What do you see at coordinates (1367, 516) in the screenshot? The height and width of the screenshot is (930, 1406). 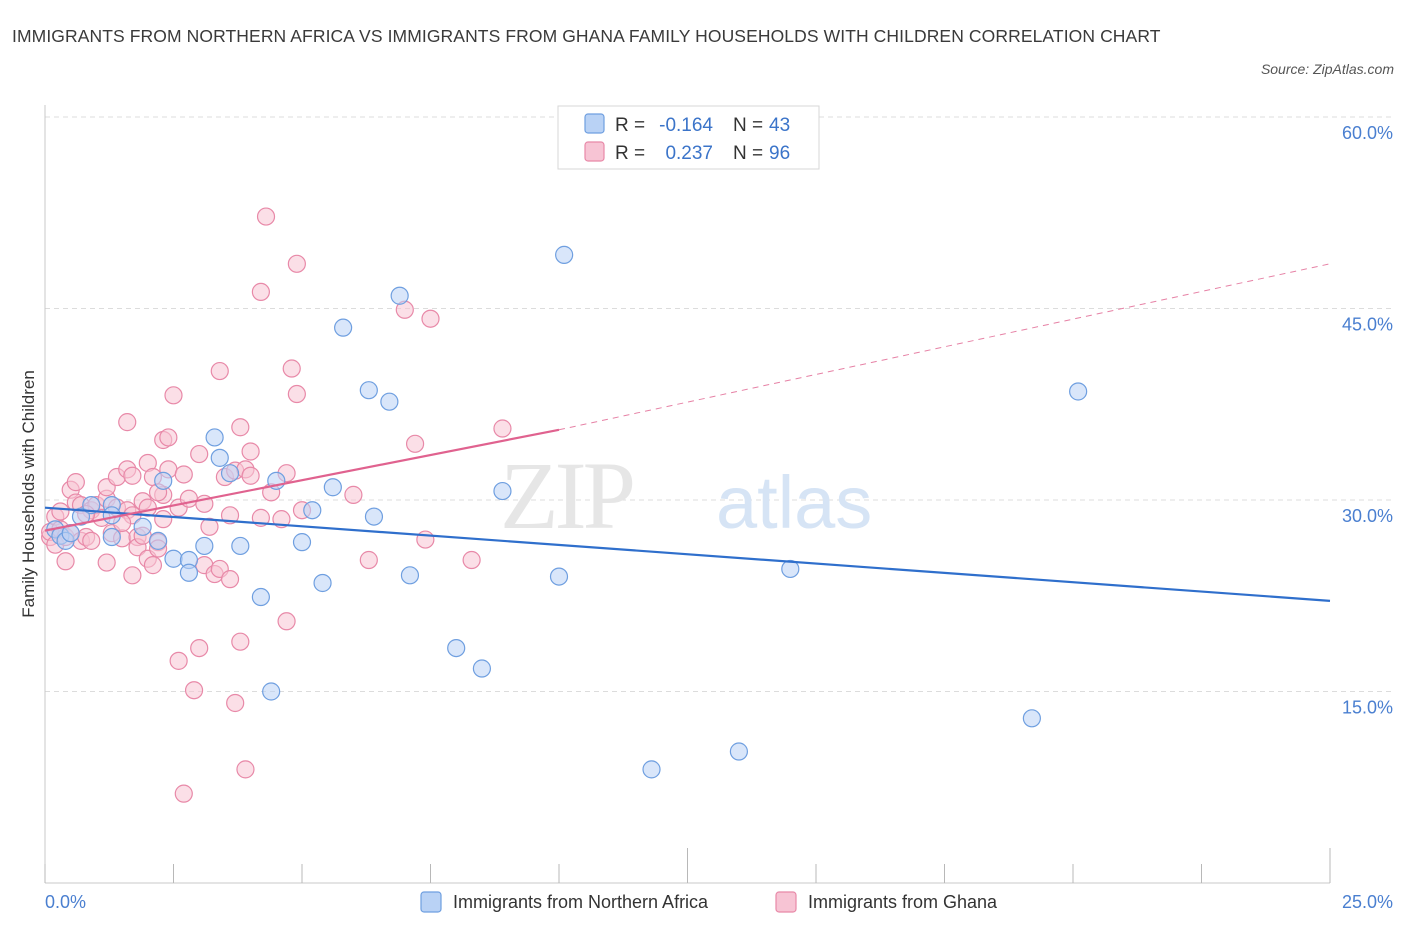 I see `y-tick-label: 30.0%` at bounding box center [1367, 516].